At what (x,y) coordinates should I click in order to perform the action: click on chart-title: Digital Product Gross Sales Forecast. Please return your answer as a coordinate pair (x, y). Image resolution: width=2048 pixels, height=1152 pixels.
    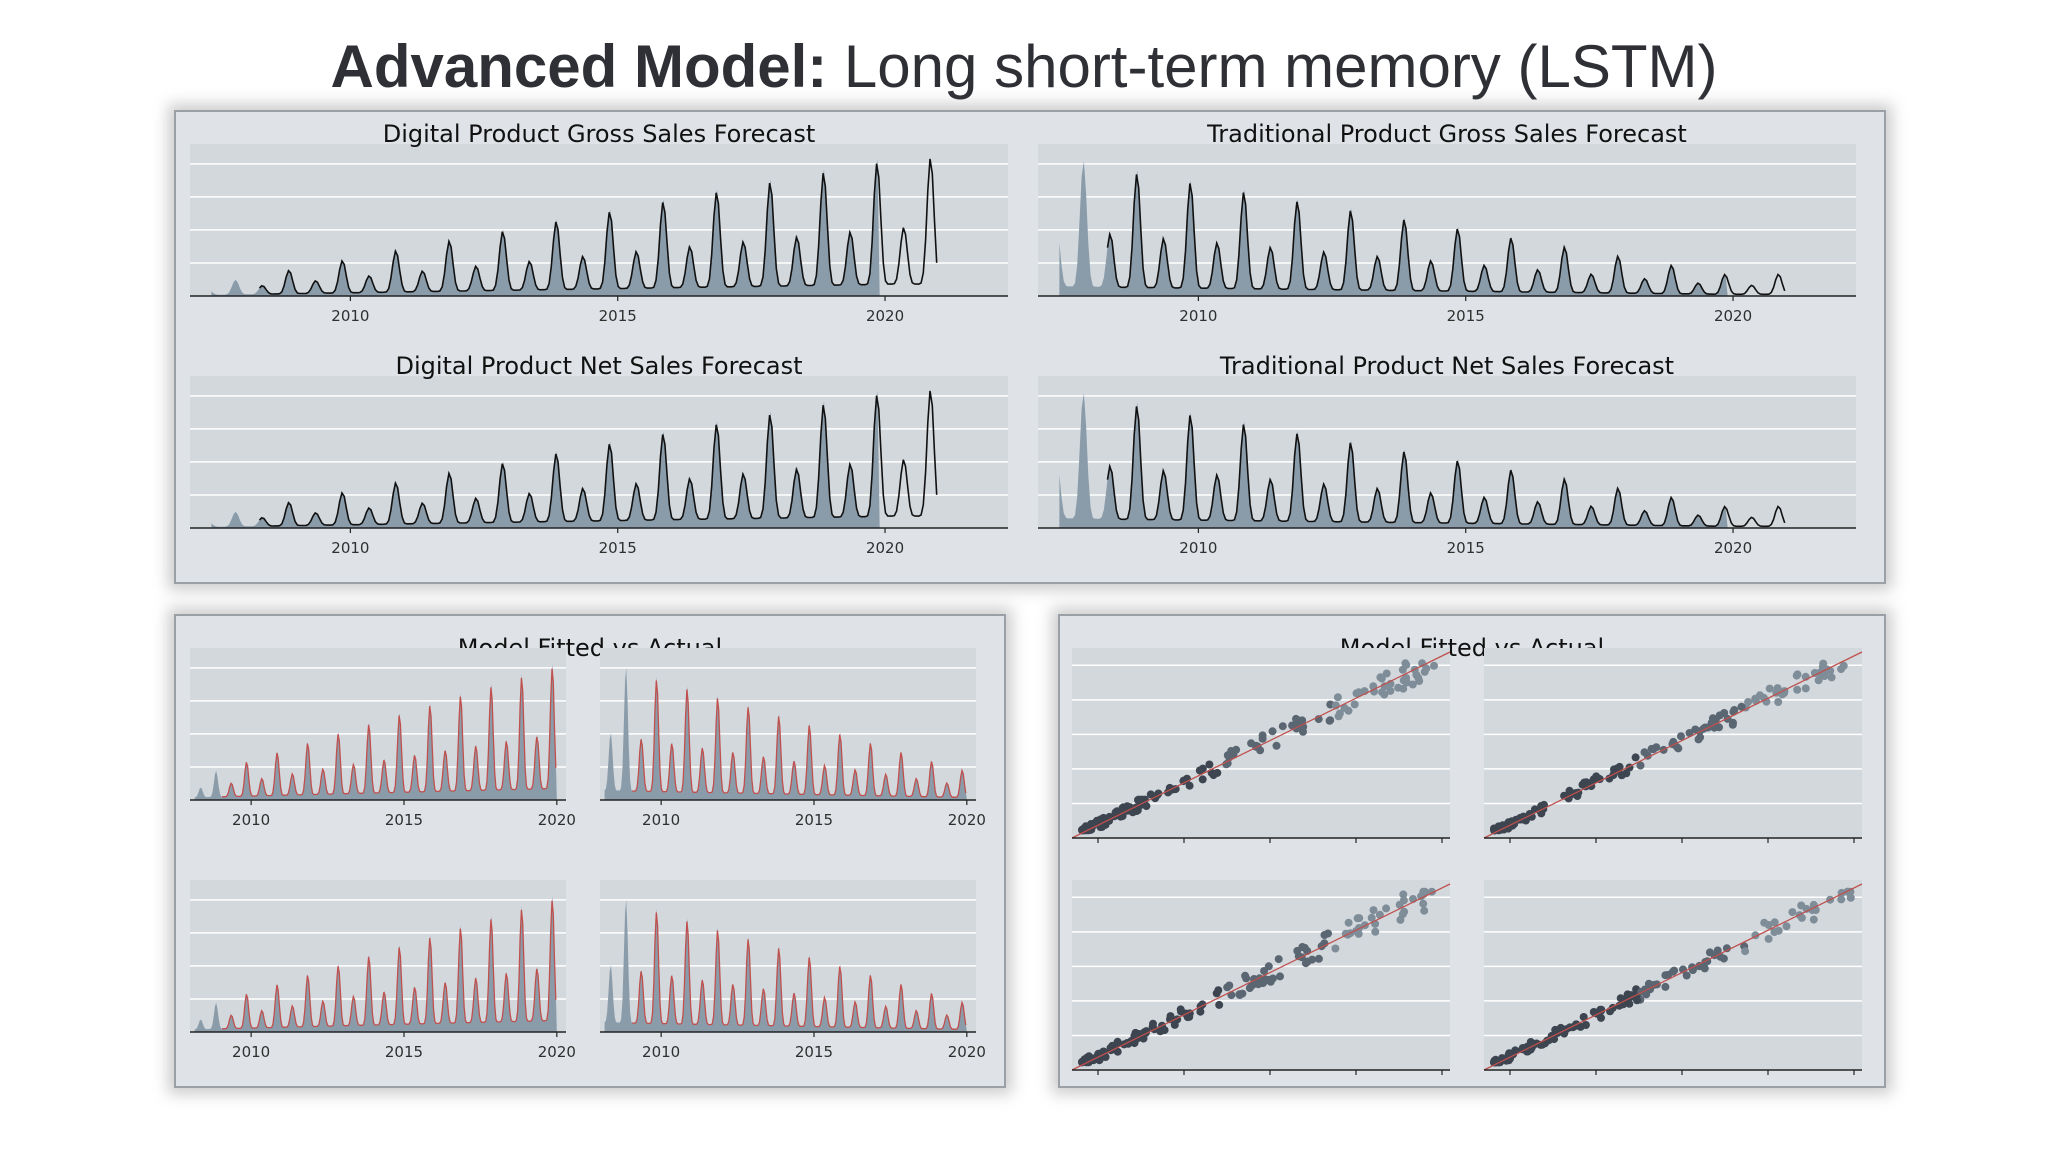
    Looking at the image, I should click on (599, 134).